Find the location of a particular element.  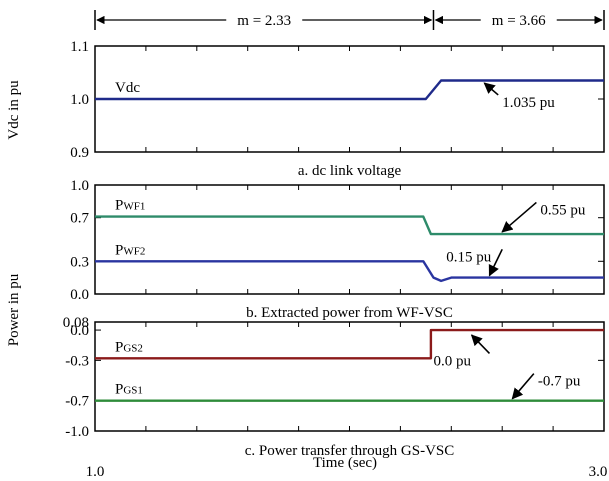

series-line-pgs2 is located at coordinates (349, 344).